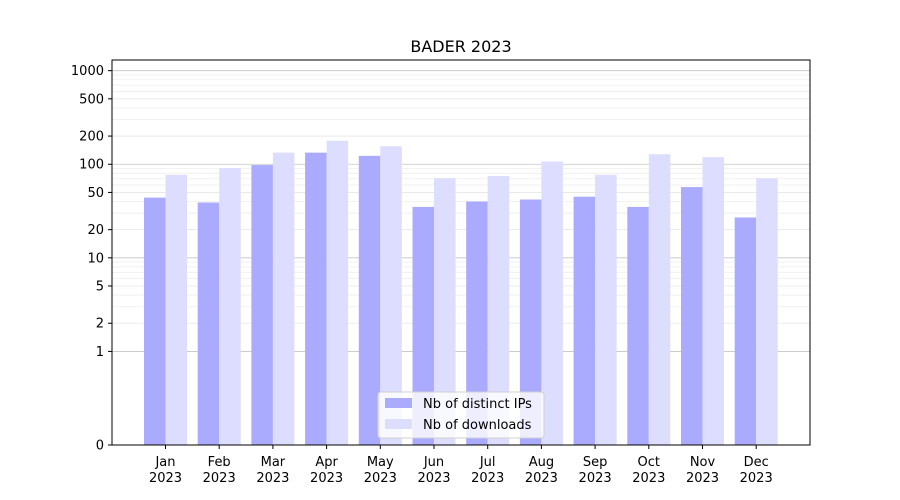 This screenshot has width=900, height=500. Describe the element at coordinates (541, 462) in the screenshot. I see `x-tick-label-month: Aug` at that location.